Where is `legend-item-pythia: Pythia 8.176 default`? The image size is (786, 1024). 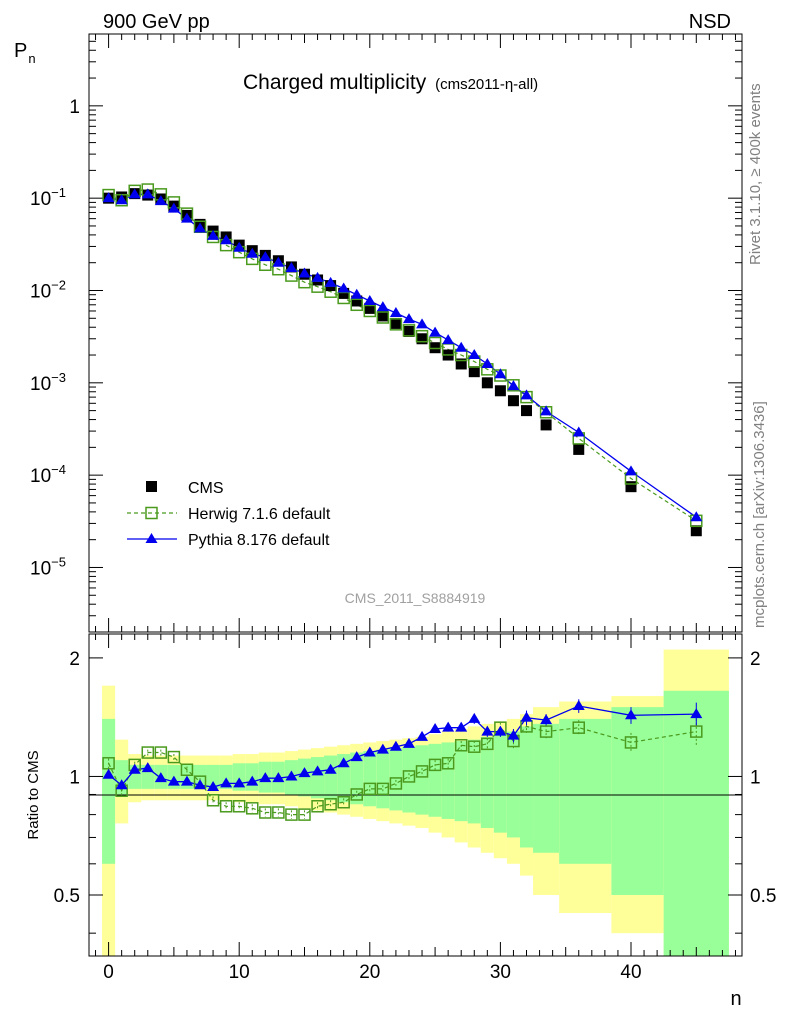
legend-item-pythia: Pythia 8.176 default is located at coordinates (228, 540).